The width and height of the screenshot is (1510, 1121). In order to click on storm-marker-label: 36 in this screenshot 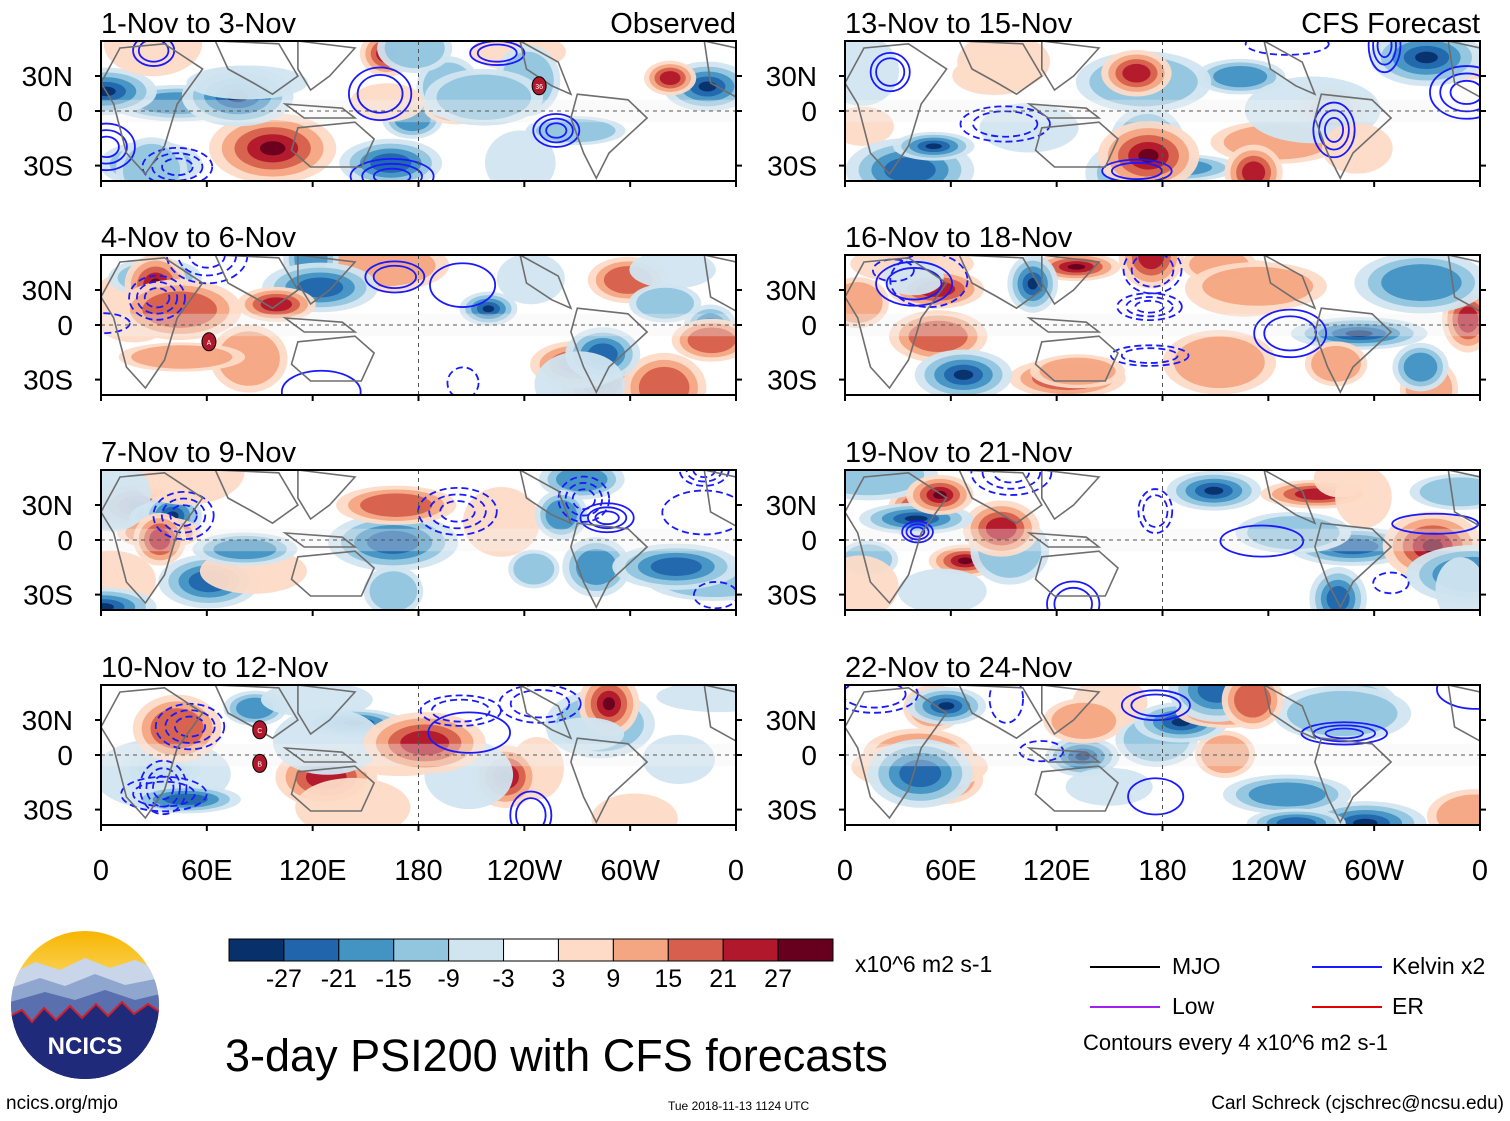, I will do `click(539, 87)`.